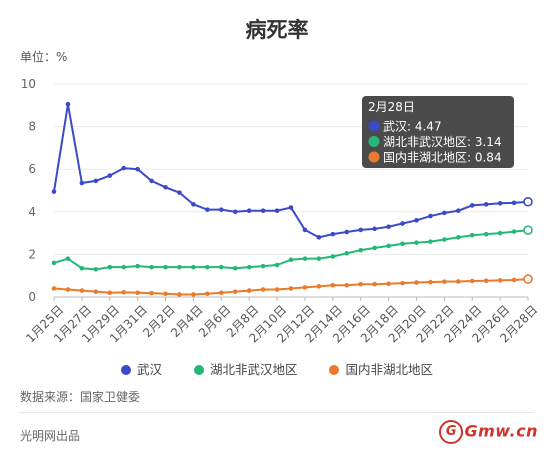 Image resolution: width=554 pixels, height=460 pixels. What do you see at coordinates (32, 127) in the screenshot?
I see `y-tick-label: 8` at bounding box center [32, 127].